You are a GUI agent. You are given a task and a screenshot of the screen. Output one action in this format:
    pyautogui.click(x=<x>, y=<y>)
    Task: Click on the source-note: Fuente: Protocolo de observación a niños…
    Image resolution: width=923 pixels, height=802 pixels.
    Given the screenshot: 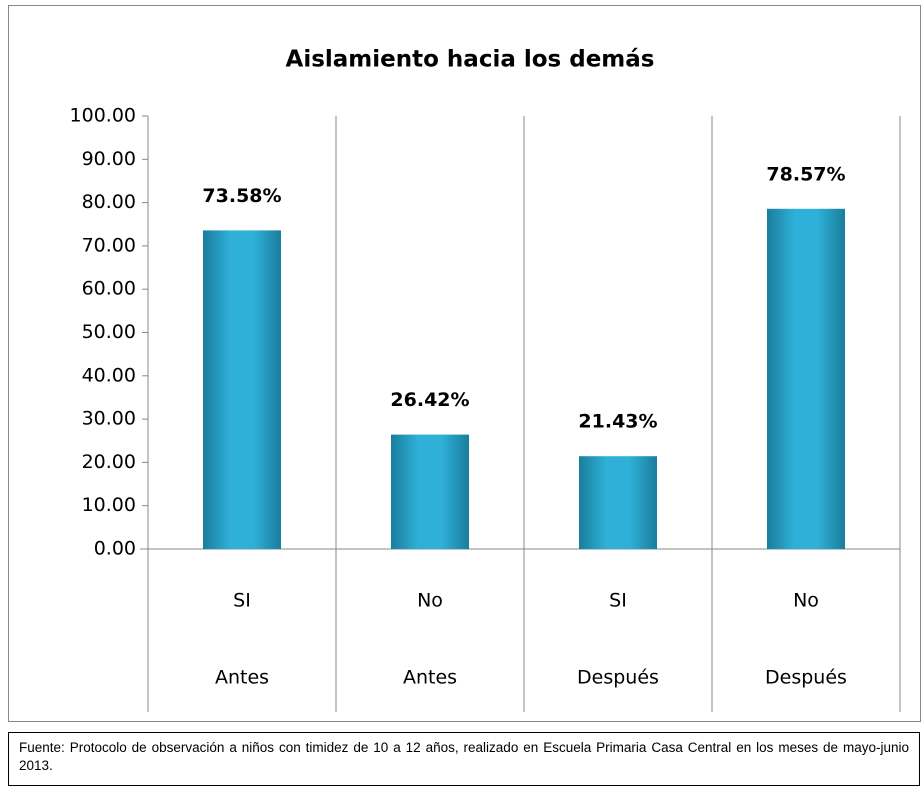 What is the action you would take?
    pyautogui.click(x=464, y=759)
    